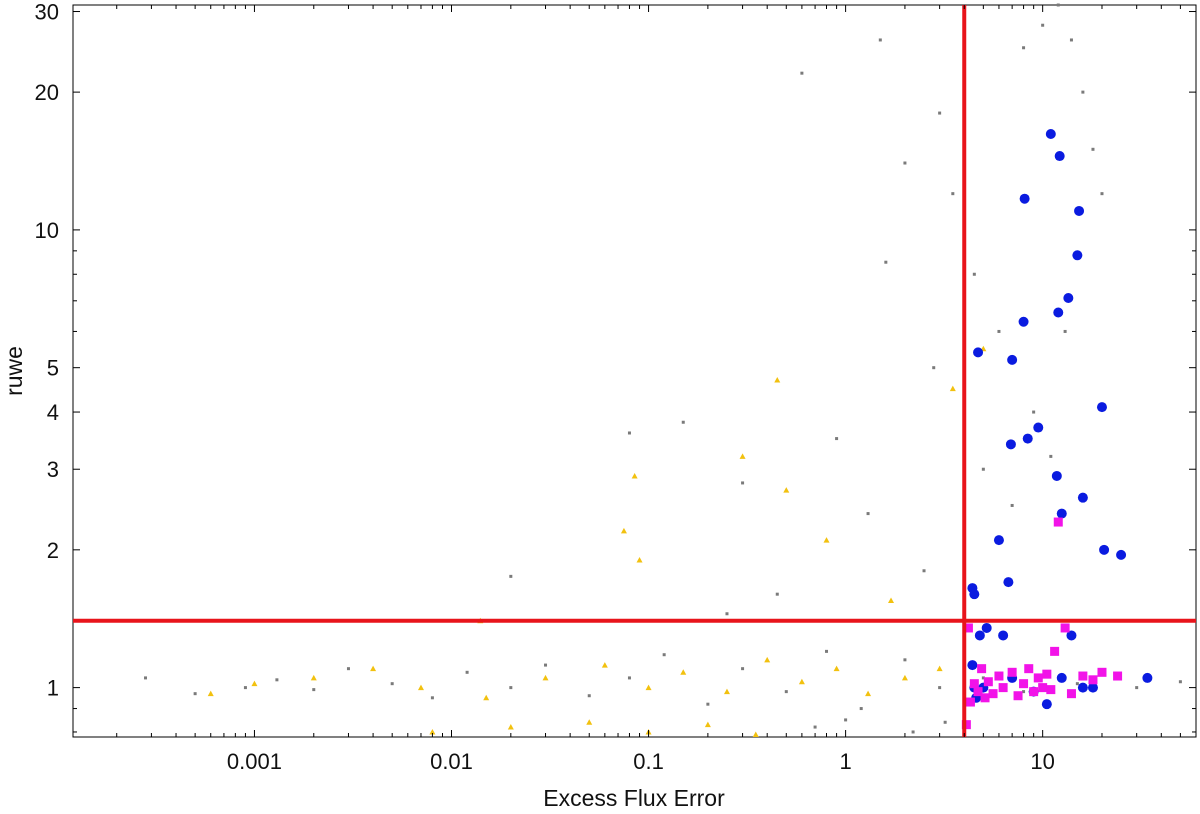 Image resolution: width=1200 pixels, height=814 pixels. I want to click on y-tick-label: 4, so click(53, 412).